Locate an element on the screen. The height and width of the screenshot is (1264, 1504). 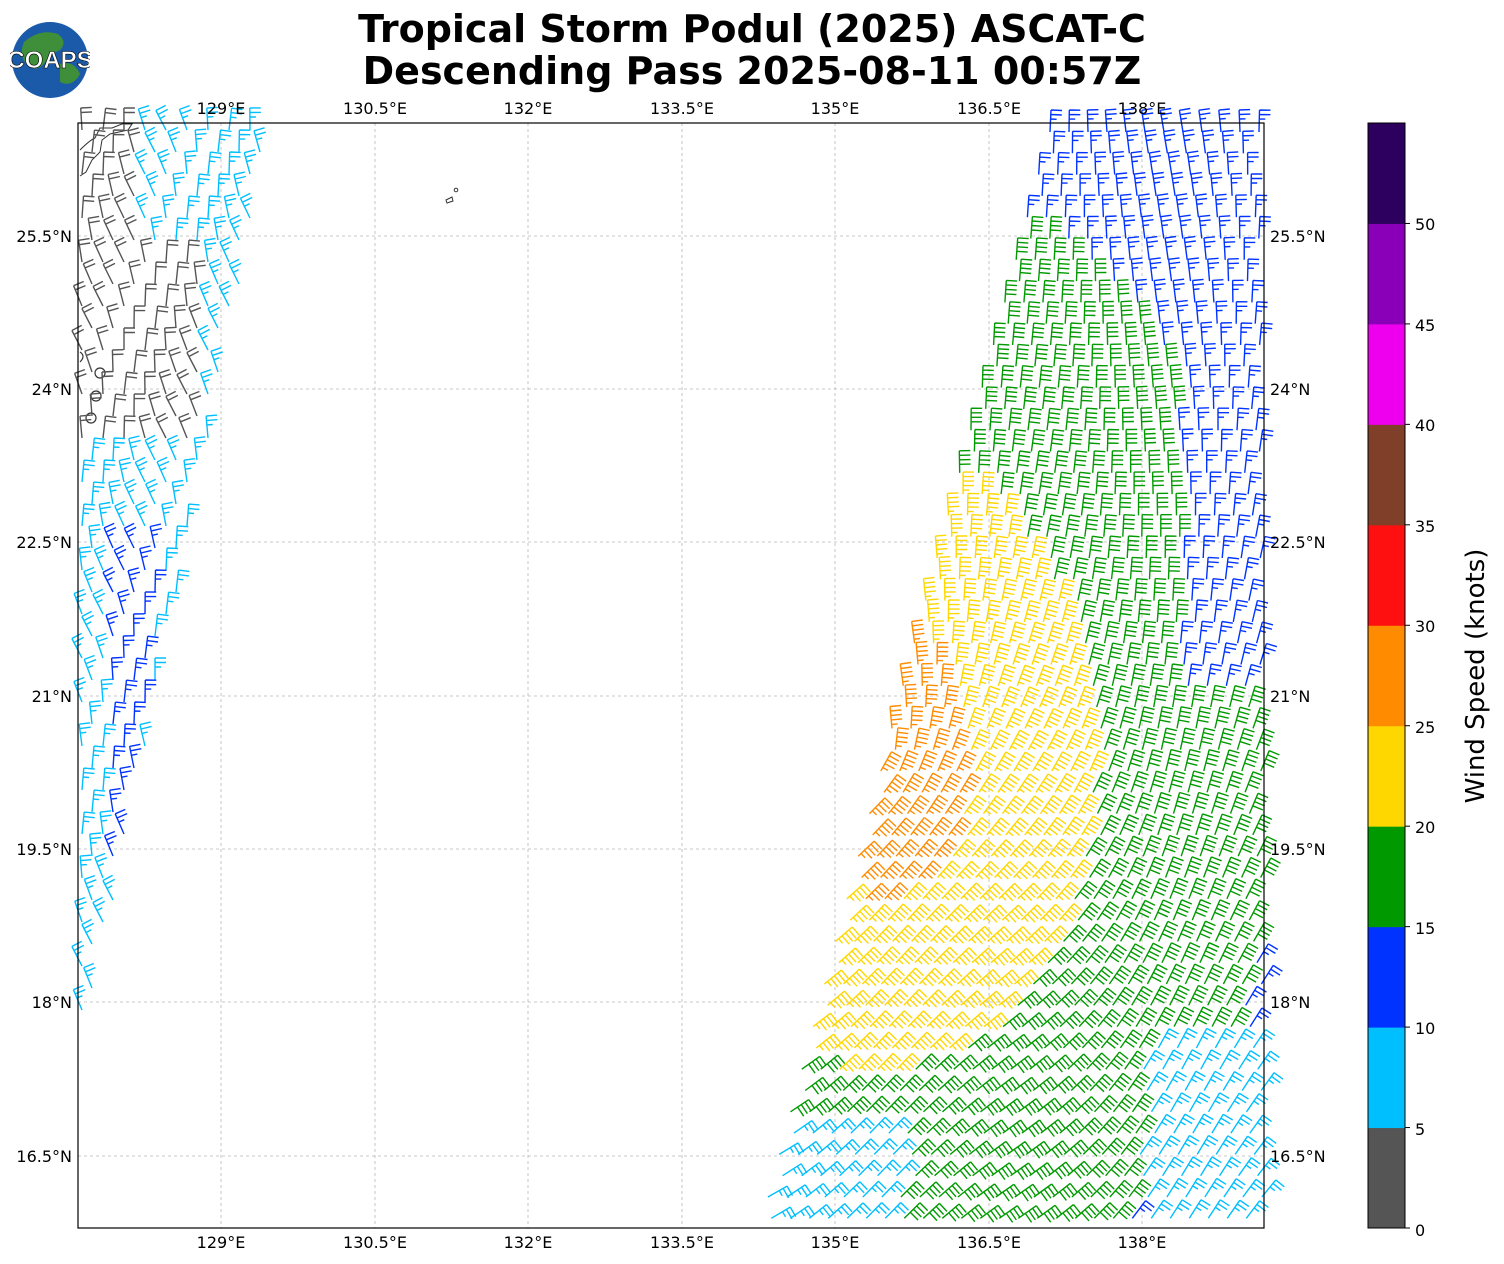
top-lon-label: 138°E is located at coordinates (1142, 108).